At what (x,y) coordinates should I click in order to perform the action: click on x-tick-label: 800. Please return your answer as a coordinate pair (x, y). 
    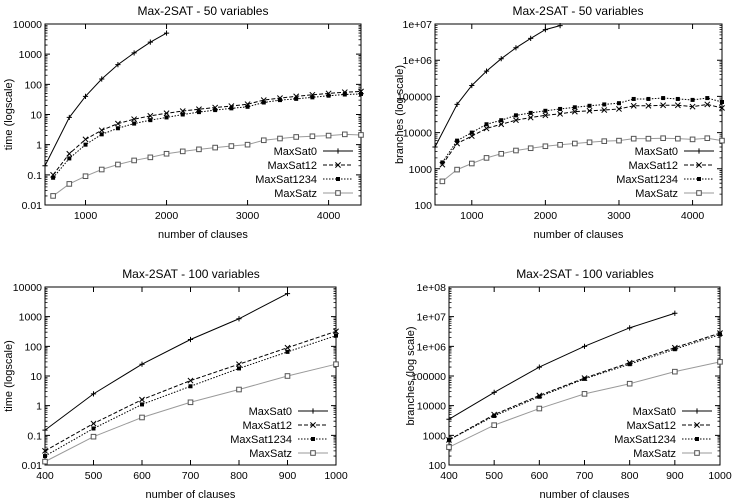
    Looking at the image, I should click on (239, 476).